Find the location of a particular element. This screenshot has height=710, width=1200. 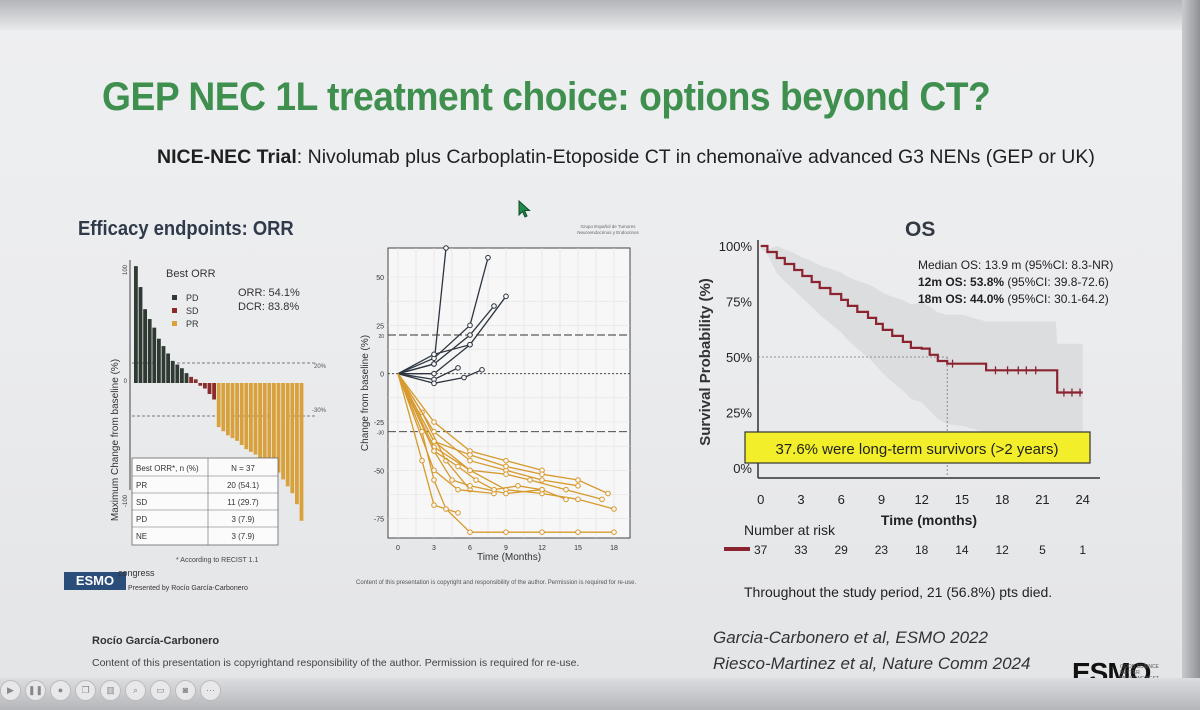

os-ylabel: Survival Probability (%) is located at coordinates (705, 362).